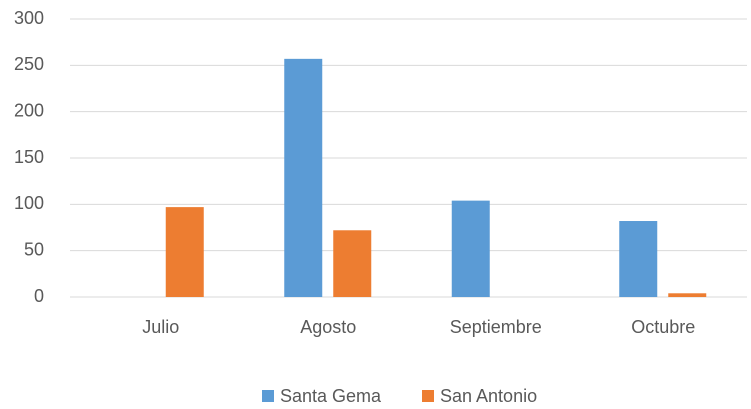  What do you see at coordinates (496, 327) in the screenshot?
I see `x-tick-label: Septiembre` at bounding box center [496, 327].